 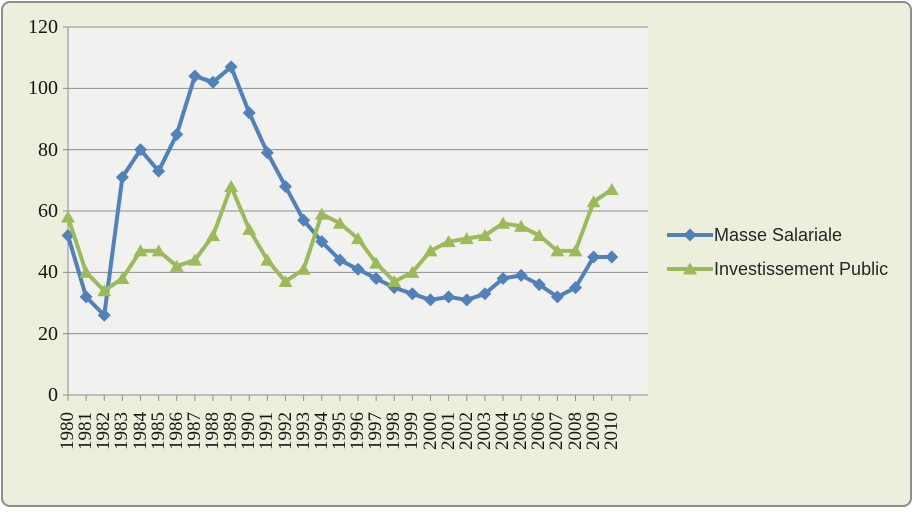 What do you see at coordinates (43, 88) in the screenshot?
I see `y-axis-tick-label: 100` at bounding box center [43, 88].